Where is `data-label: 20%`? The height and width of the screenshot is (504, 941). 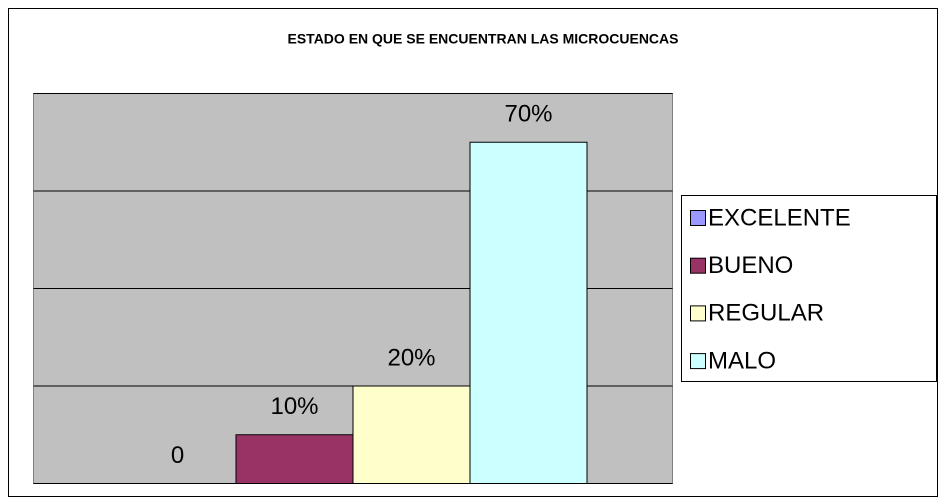
data-label: 20% is located at coordinates (411, 357).